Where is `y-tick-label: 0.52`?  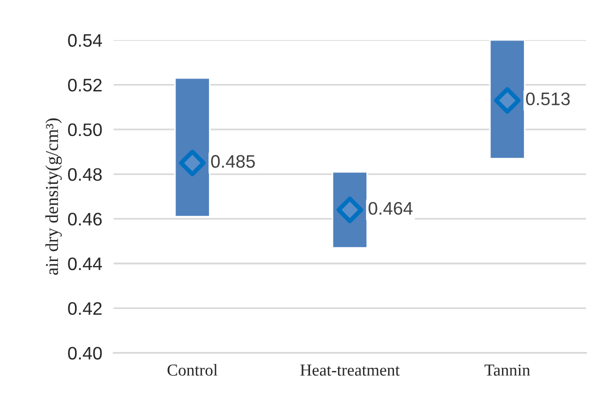 y-tick-label: 0.52 is located at coordinates (85, 85).